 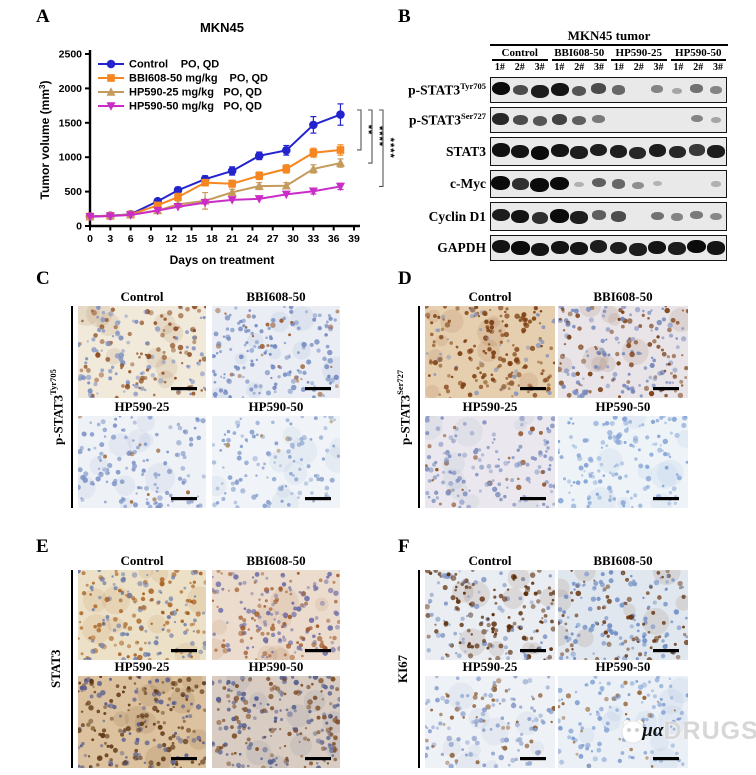 I want to click on watermark: µα DRUGS, so click(x=687, y=731).